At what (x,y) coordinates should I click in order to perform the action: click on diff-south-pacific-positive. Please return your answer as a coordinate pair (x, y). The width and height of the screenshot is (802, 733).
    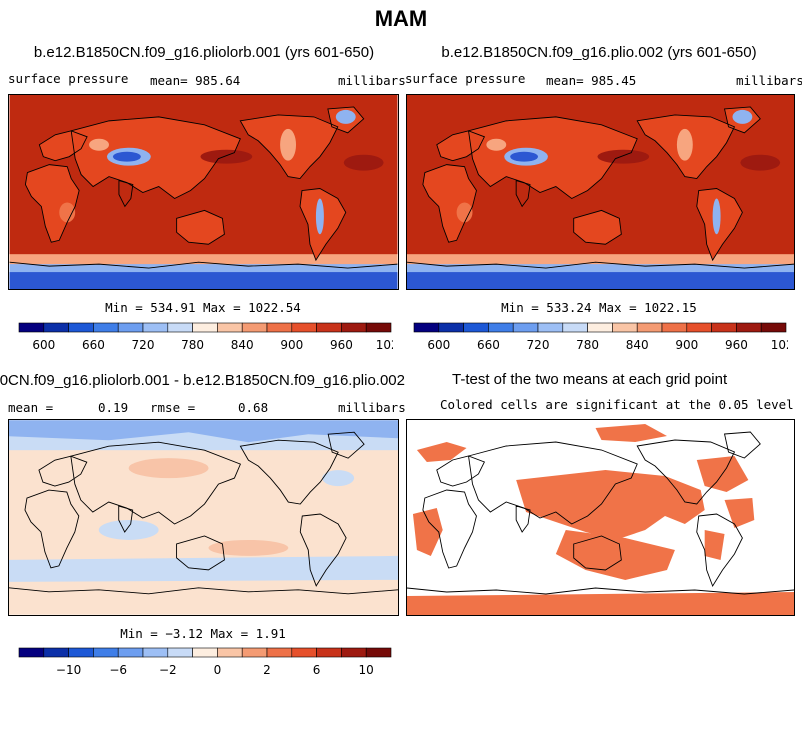
    Looking at the image, I should click on (248, 547).